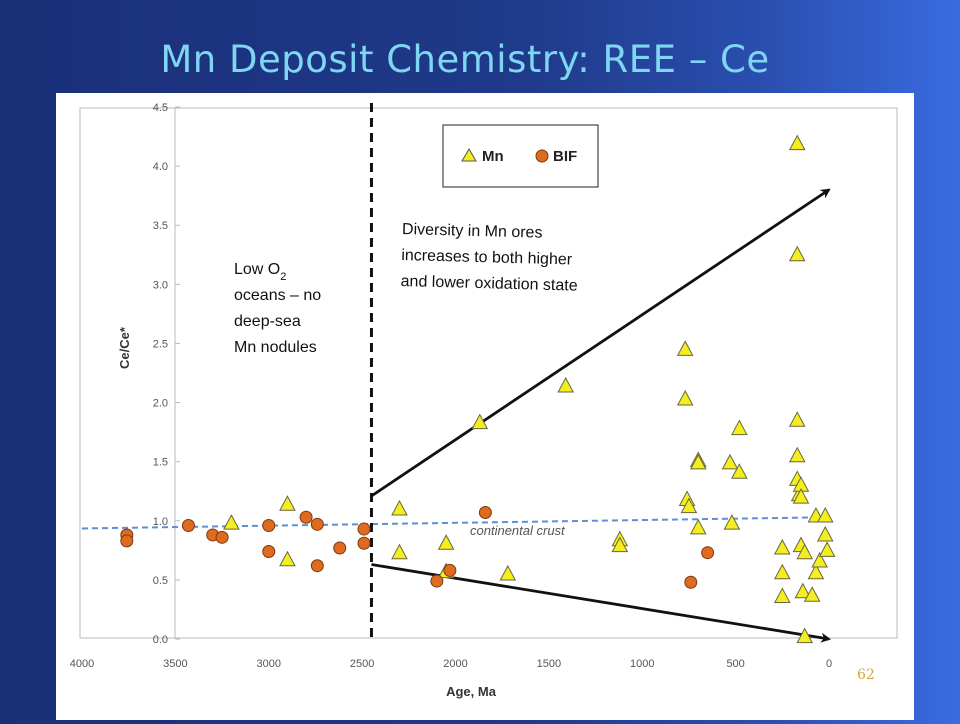 Image resolution: width=960 pixels, height=724 pixels. Describe the element at coordinates (471, 691) in the screenshot. I see `x-axis-label: Age, Ma` at that location.